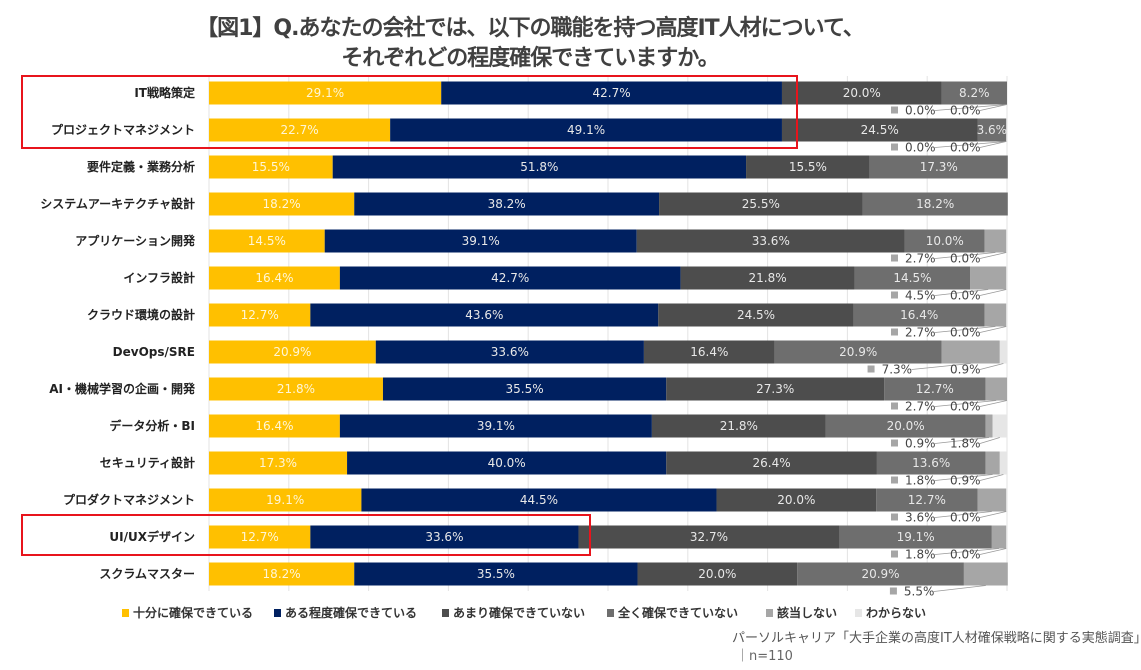 Image resolution: width=1141 pixels, height=670 pixels. Describe the element at coordinates (896, 613) in the screenshot. I see `legend-label: わからない` at that location.